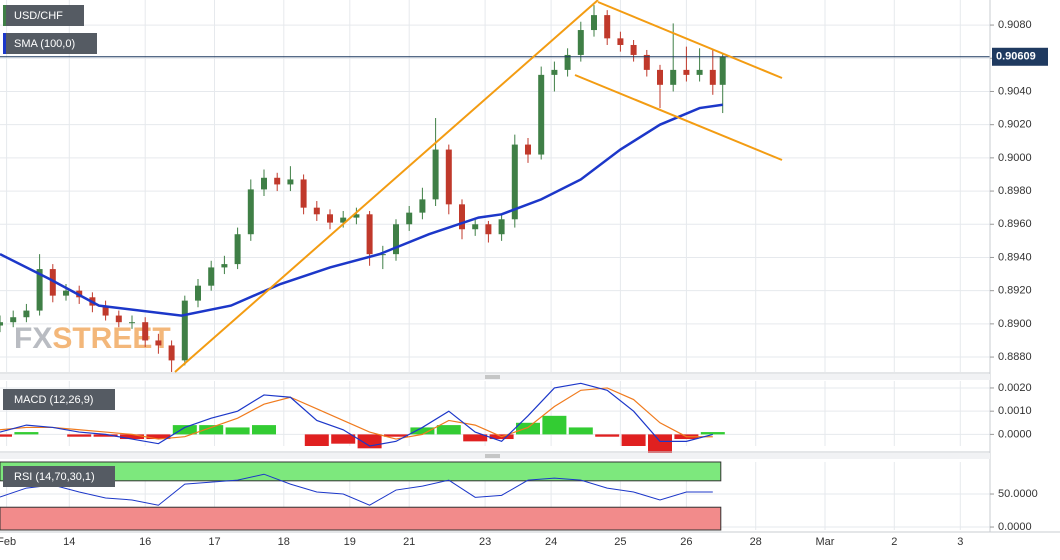 This screenshot has width=1060, height=560. Describe the element at coordinates (485, 542) in the screenshot. I see `x-tick-label: 23` at that location.